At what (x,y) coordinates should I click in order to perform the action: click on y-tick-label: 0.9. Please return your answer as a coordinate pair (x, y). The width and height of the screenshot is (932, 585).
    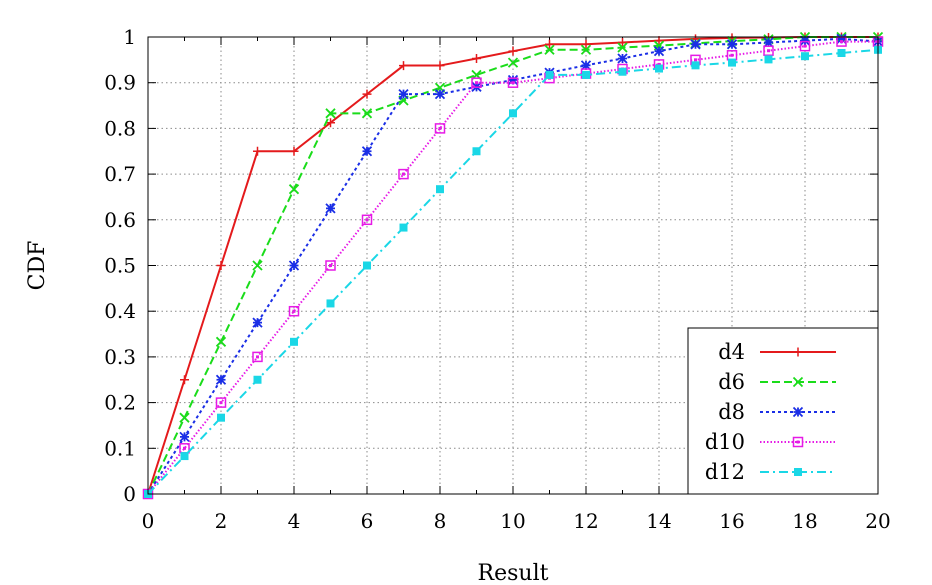
    Looking at the image, I should click on (120, 83).